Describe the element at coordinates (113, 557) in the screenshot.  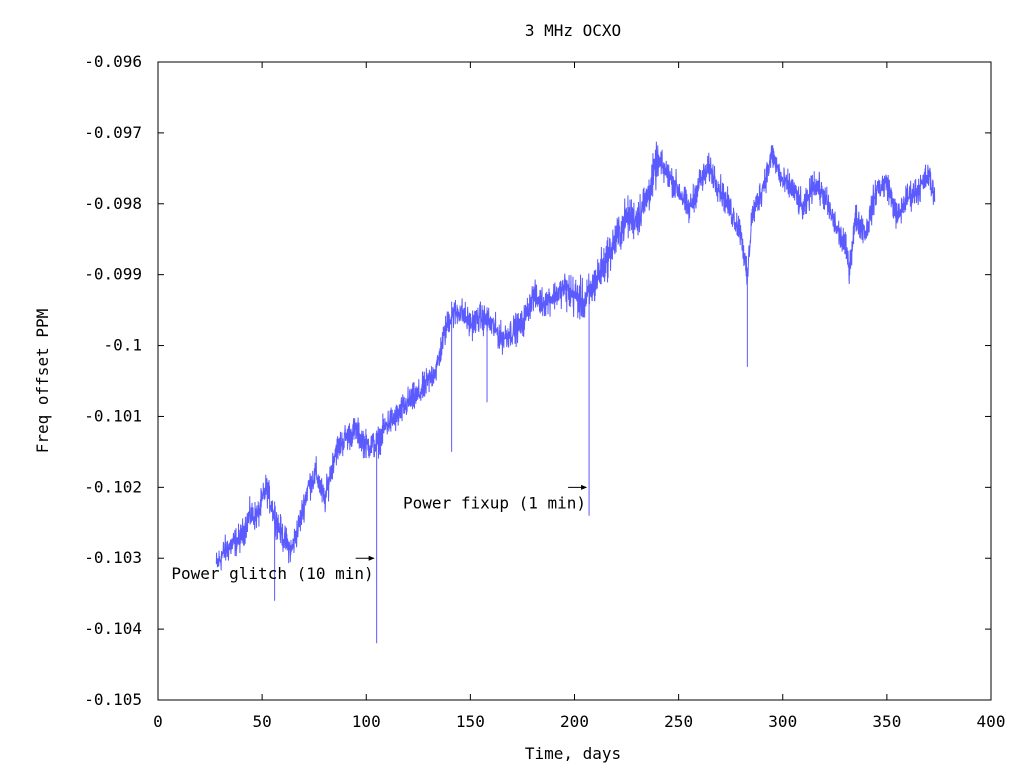
I see `y-tick-label: -0.103` at that location.